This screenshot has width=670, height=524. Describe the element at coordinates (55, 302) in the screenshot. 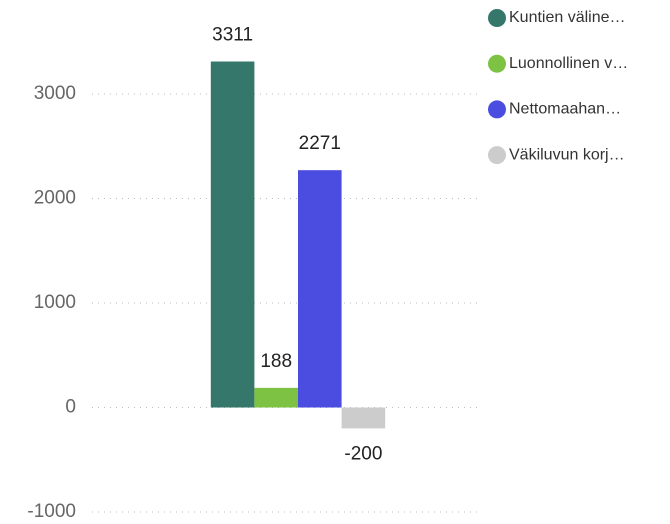

I see `y-tick-label: 1000` at that location.